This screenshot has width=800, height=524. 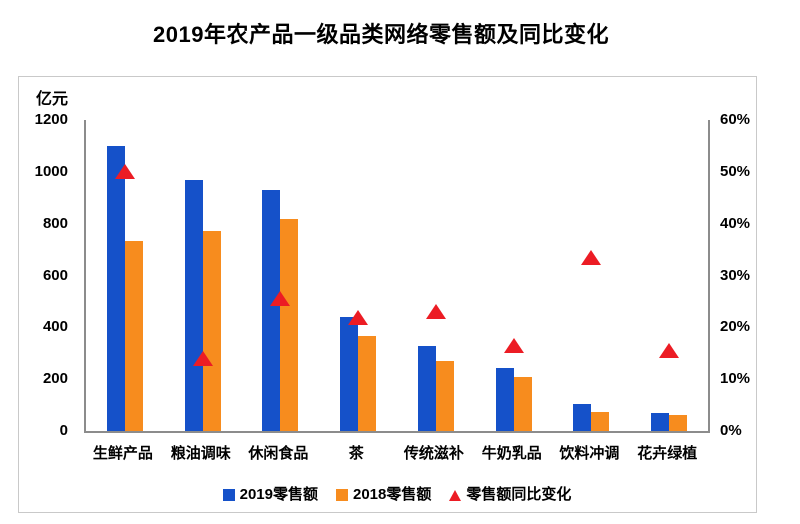 What do you see at coordinates (735, 275) in the screenshot?
I see `right-axis-tick: 30%` at bounding box center [735, 275].